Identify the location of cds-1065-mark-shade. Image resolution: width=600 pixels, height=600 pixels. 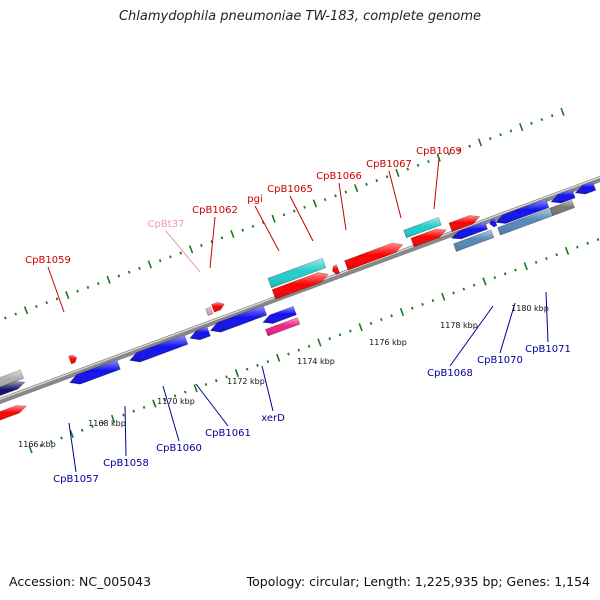
(336, 269).